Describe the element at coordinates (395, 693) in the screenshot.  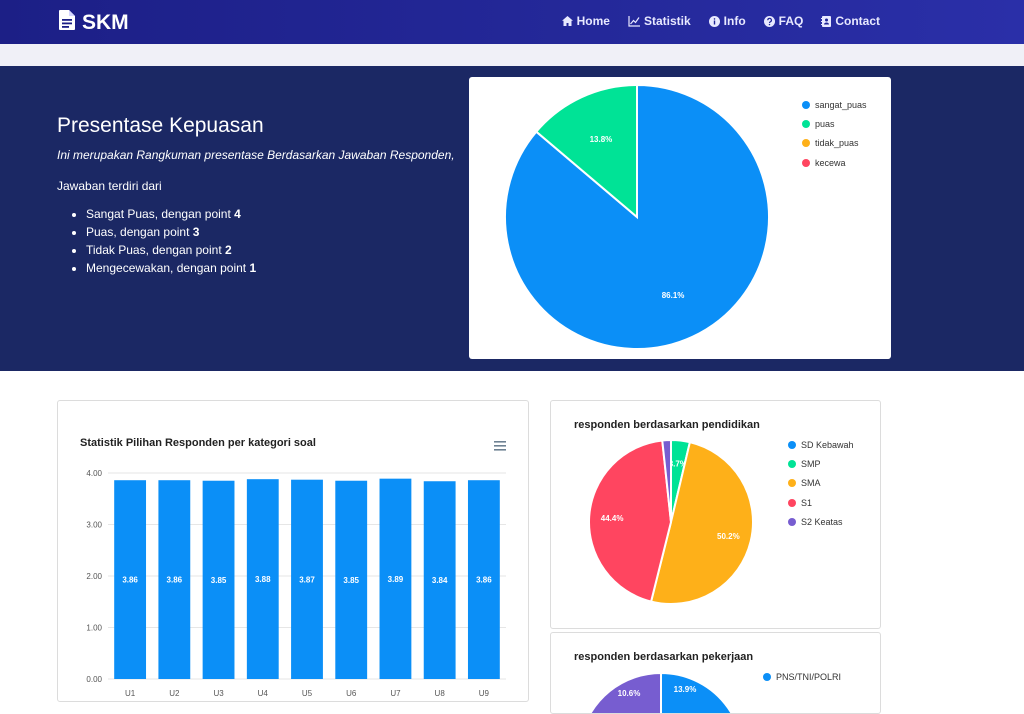
I see `x-tick-label: U7` at that location.